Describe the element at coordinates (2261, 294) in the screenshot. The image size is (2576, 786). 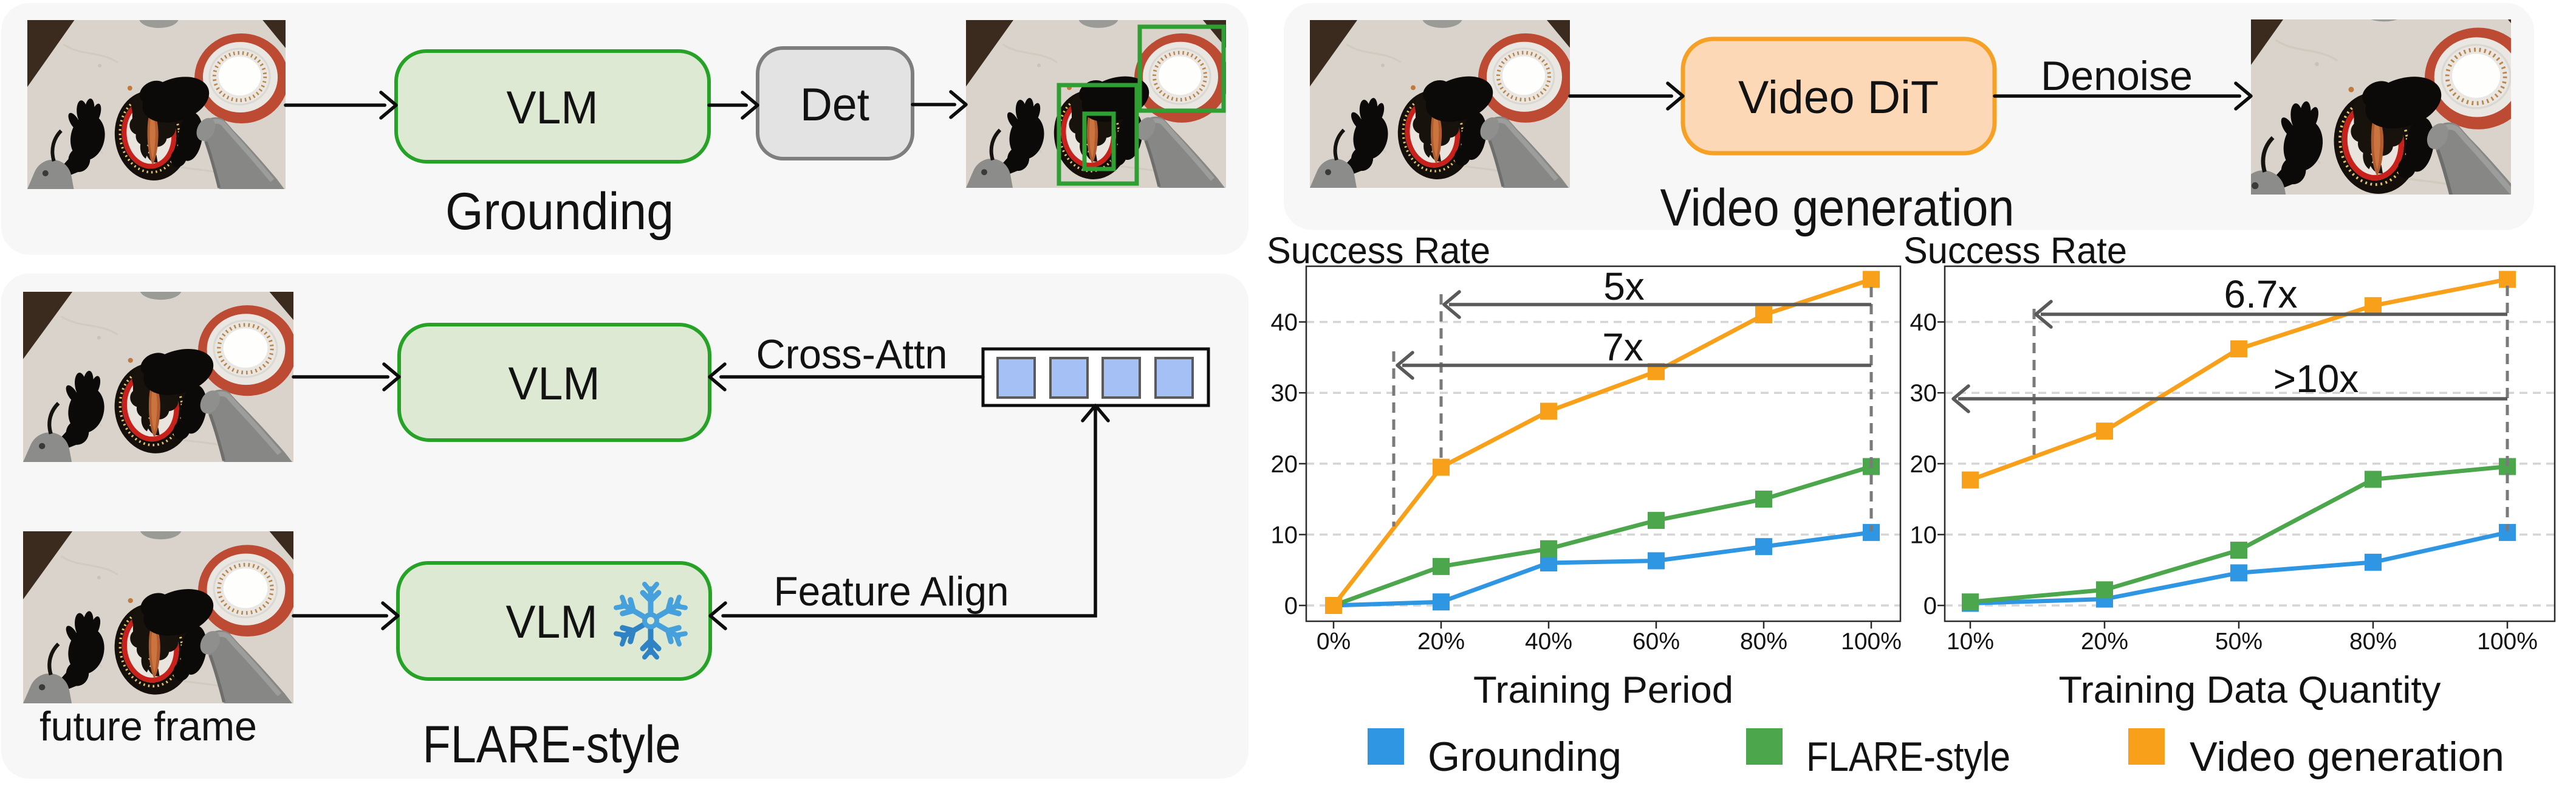
I see `svg-text: 6.7x` at that location.